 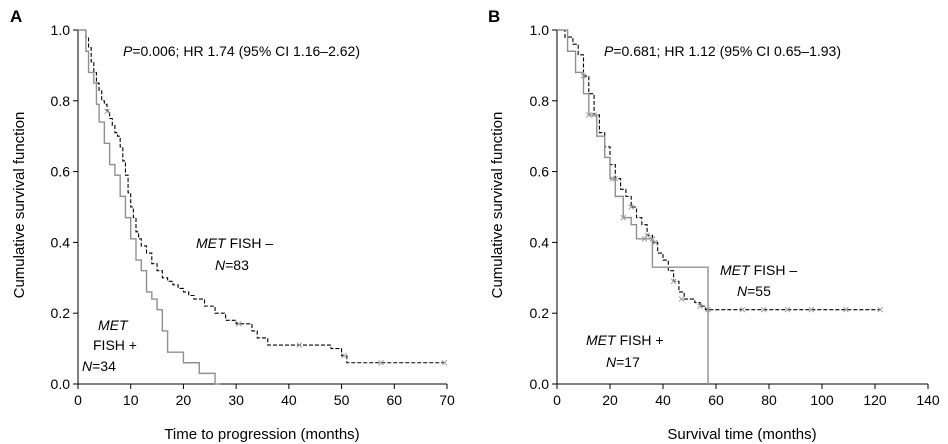 What do you see at coordinates (61, 30) in the screenshot?
I see `panel-a-y-tick-label: 1.0` at bounding box center [61, 30].